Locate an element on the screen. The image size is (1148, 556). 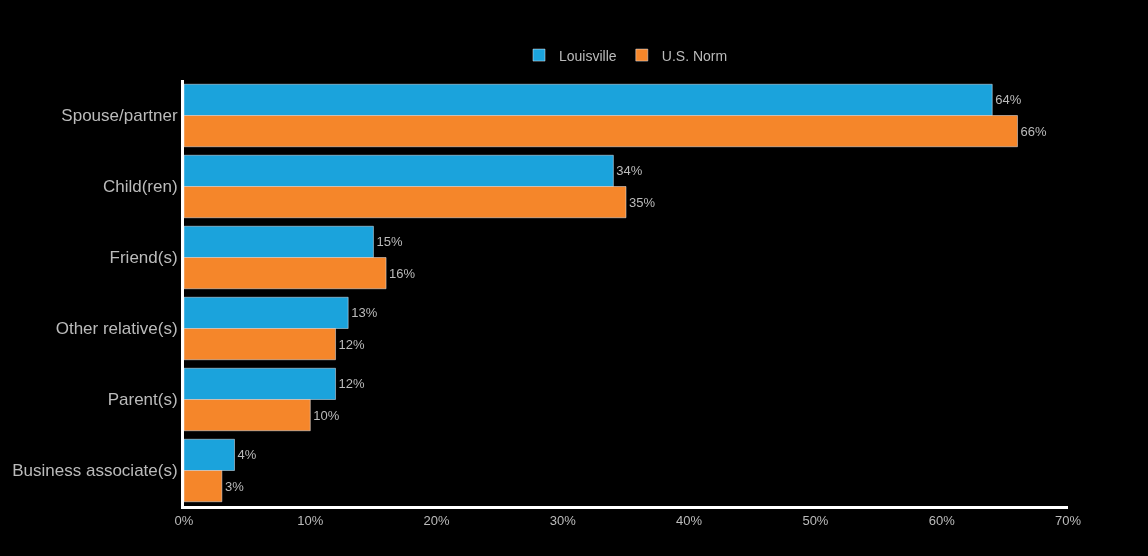
x-tick-label: 60% is located at coordinates (942, 520).